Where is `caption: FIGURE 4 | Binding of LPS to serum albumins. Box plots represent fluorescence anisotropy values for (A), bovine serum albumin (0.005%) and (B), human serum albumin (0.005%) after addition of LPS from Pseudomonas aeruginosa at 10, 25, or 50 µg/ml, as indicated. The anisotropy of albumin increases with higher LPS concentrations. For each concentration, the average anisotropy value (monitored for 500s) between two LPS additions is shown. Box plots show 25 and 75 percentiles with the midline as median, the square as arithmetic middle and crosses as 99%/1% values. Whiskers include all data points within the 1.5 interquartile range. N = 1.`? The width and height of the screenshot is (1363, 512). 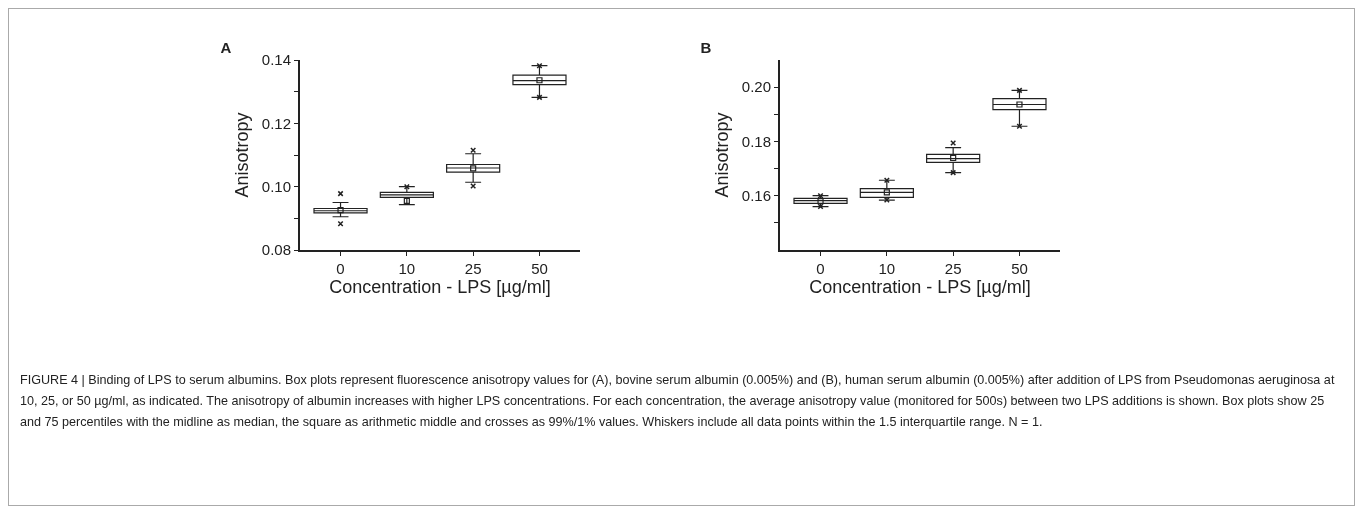
caption: FIGURE 4 | Binding of LPS to serum albumins. Box plots represent fluorescence anisotropy values for (A), bovine serum albumin (0.005%) and (B), human serum albumin (0.005%) after addition of LPS from Pseudomonas aeruginosa at 10, 25, or 50 µg/ml, as indicated. The anisotropy of albumin increases with higher LPS concentrations. For each concentration, the average anisotropy value (monitored for 500s) between two LPS additions is shown. Box plots show 25 and 75 percentiles with the midline as median, the square as arithmetic middle and crosses as 99%/1% values. Whiskers include all data points within the 1.5 interquartile range. N = 1. is located at coordinates (678, 401).